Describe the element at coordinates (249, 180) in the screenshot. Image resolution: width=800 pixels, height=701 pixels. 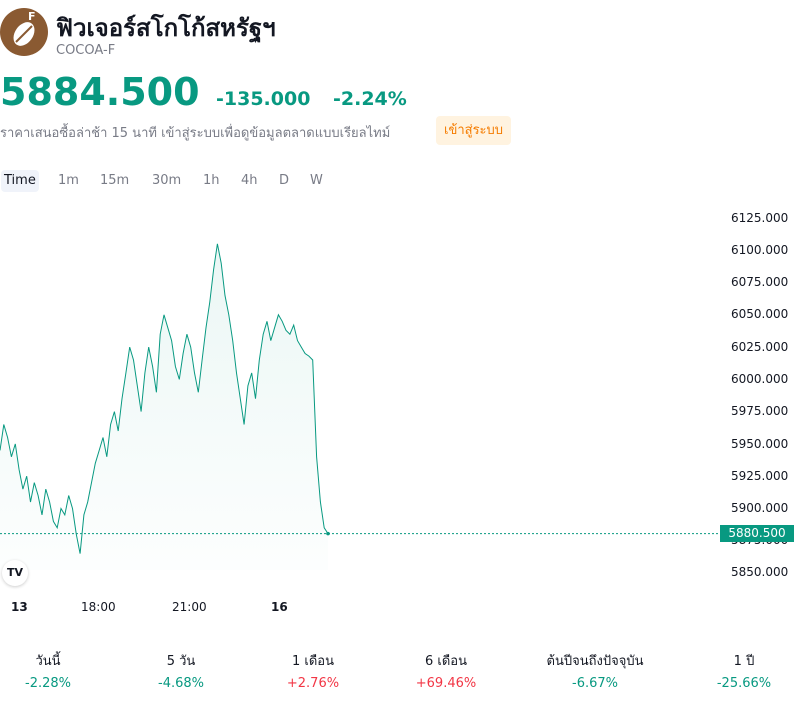
I see `tab-4h: 4h` at that location.